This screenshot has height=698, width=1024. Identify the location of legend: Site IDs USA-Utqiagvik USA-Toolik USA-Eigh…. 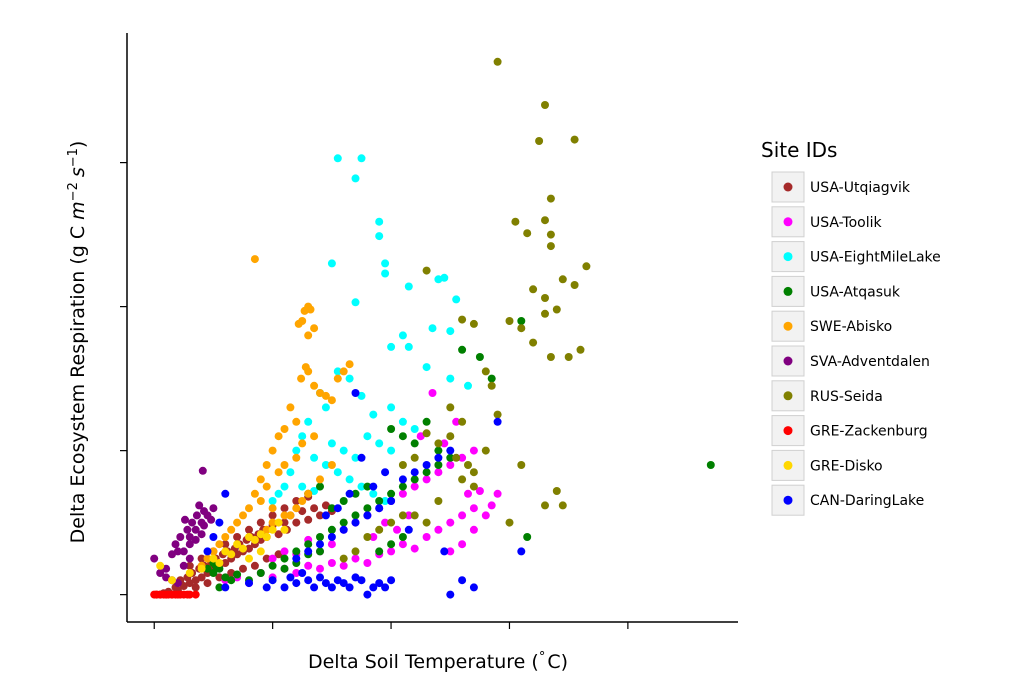
(851, 327).